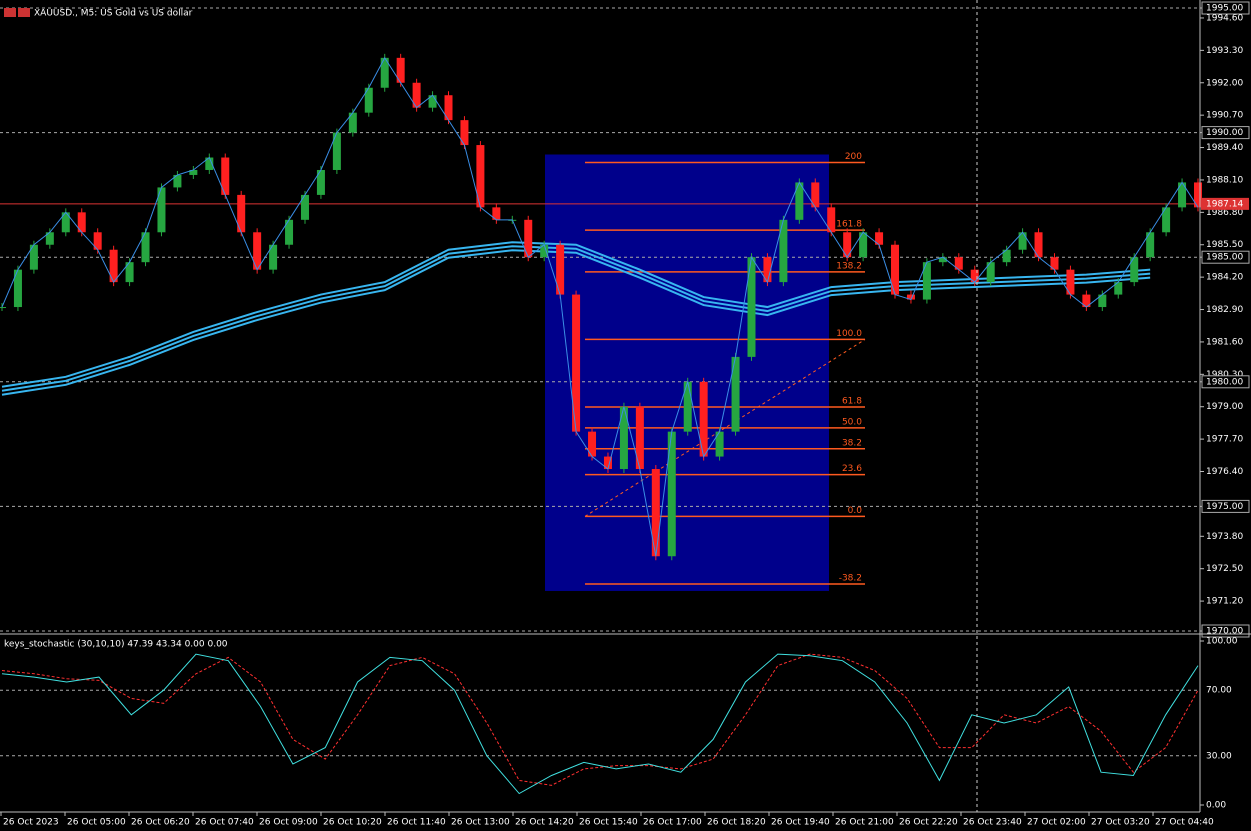 This screenshot has width=1251, height=831. Describe the element at coordinates (1224, 278) in the screenshot. I see `y-tick-label: 1984.20` at that location.